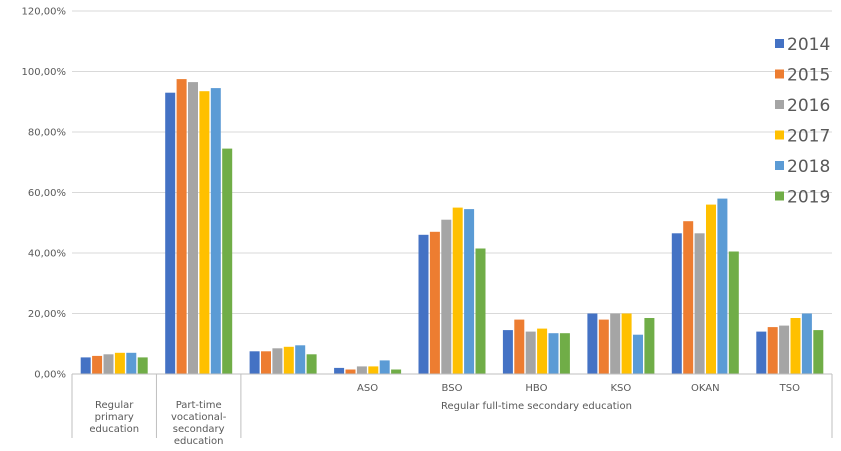 The width and height of the screenshot is (841, 451). What do you see at coordinates (808, 167) in the screenshot?
I see `legend-label: 2018` at bounding box center [808, 167].